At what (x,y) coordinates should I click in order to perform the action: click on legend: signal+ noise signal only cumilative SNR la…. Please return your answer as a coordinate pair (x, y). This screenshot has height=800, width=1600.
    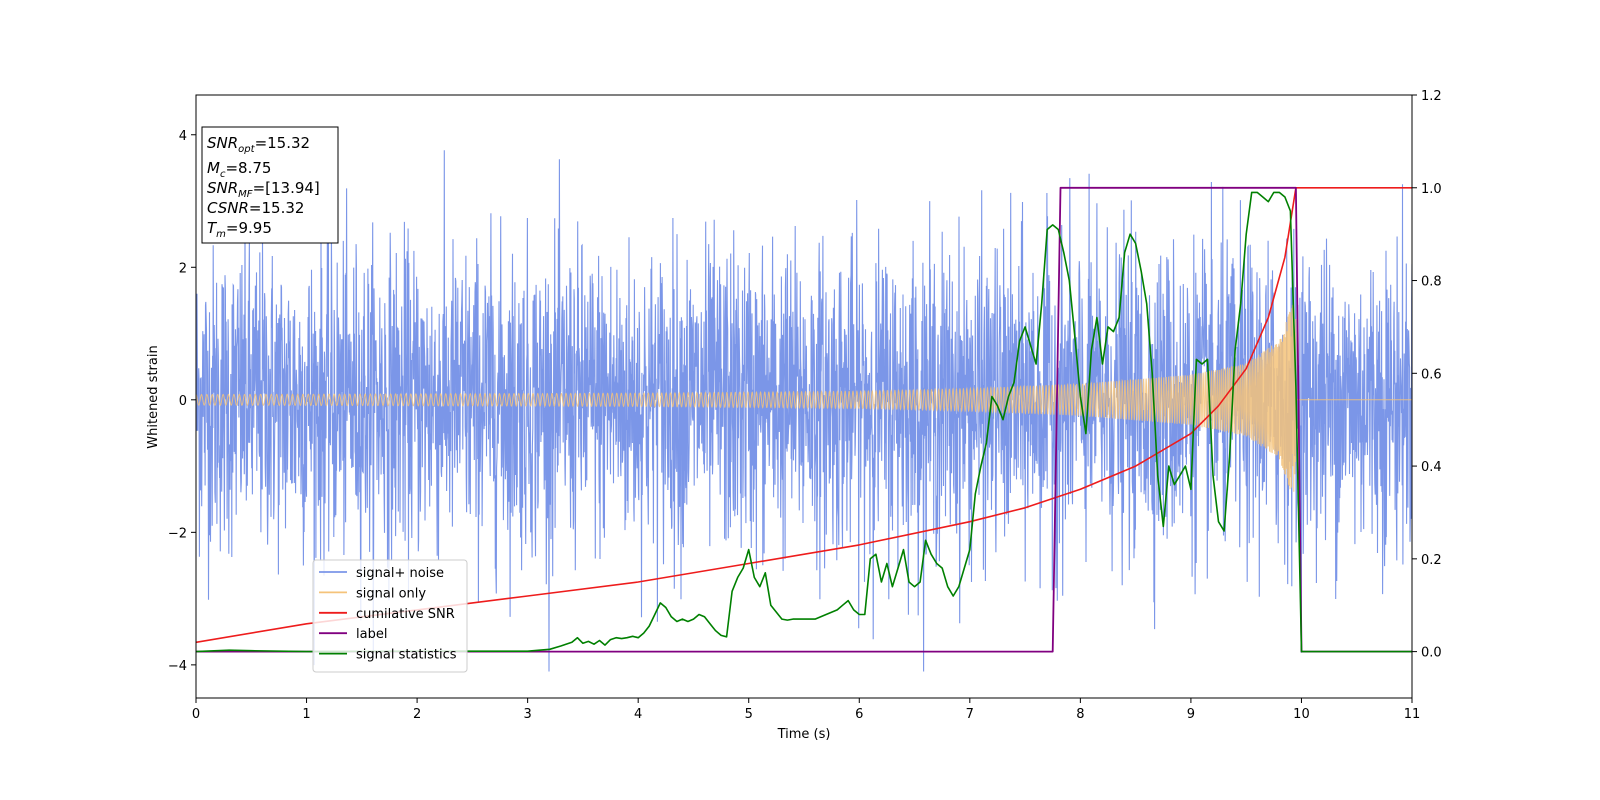
    Looking at the image, I should click on (390, 616).